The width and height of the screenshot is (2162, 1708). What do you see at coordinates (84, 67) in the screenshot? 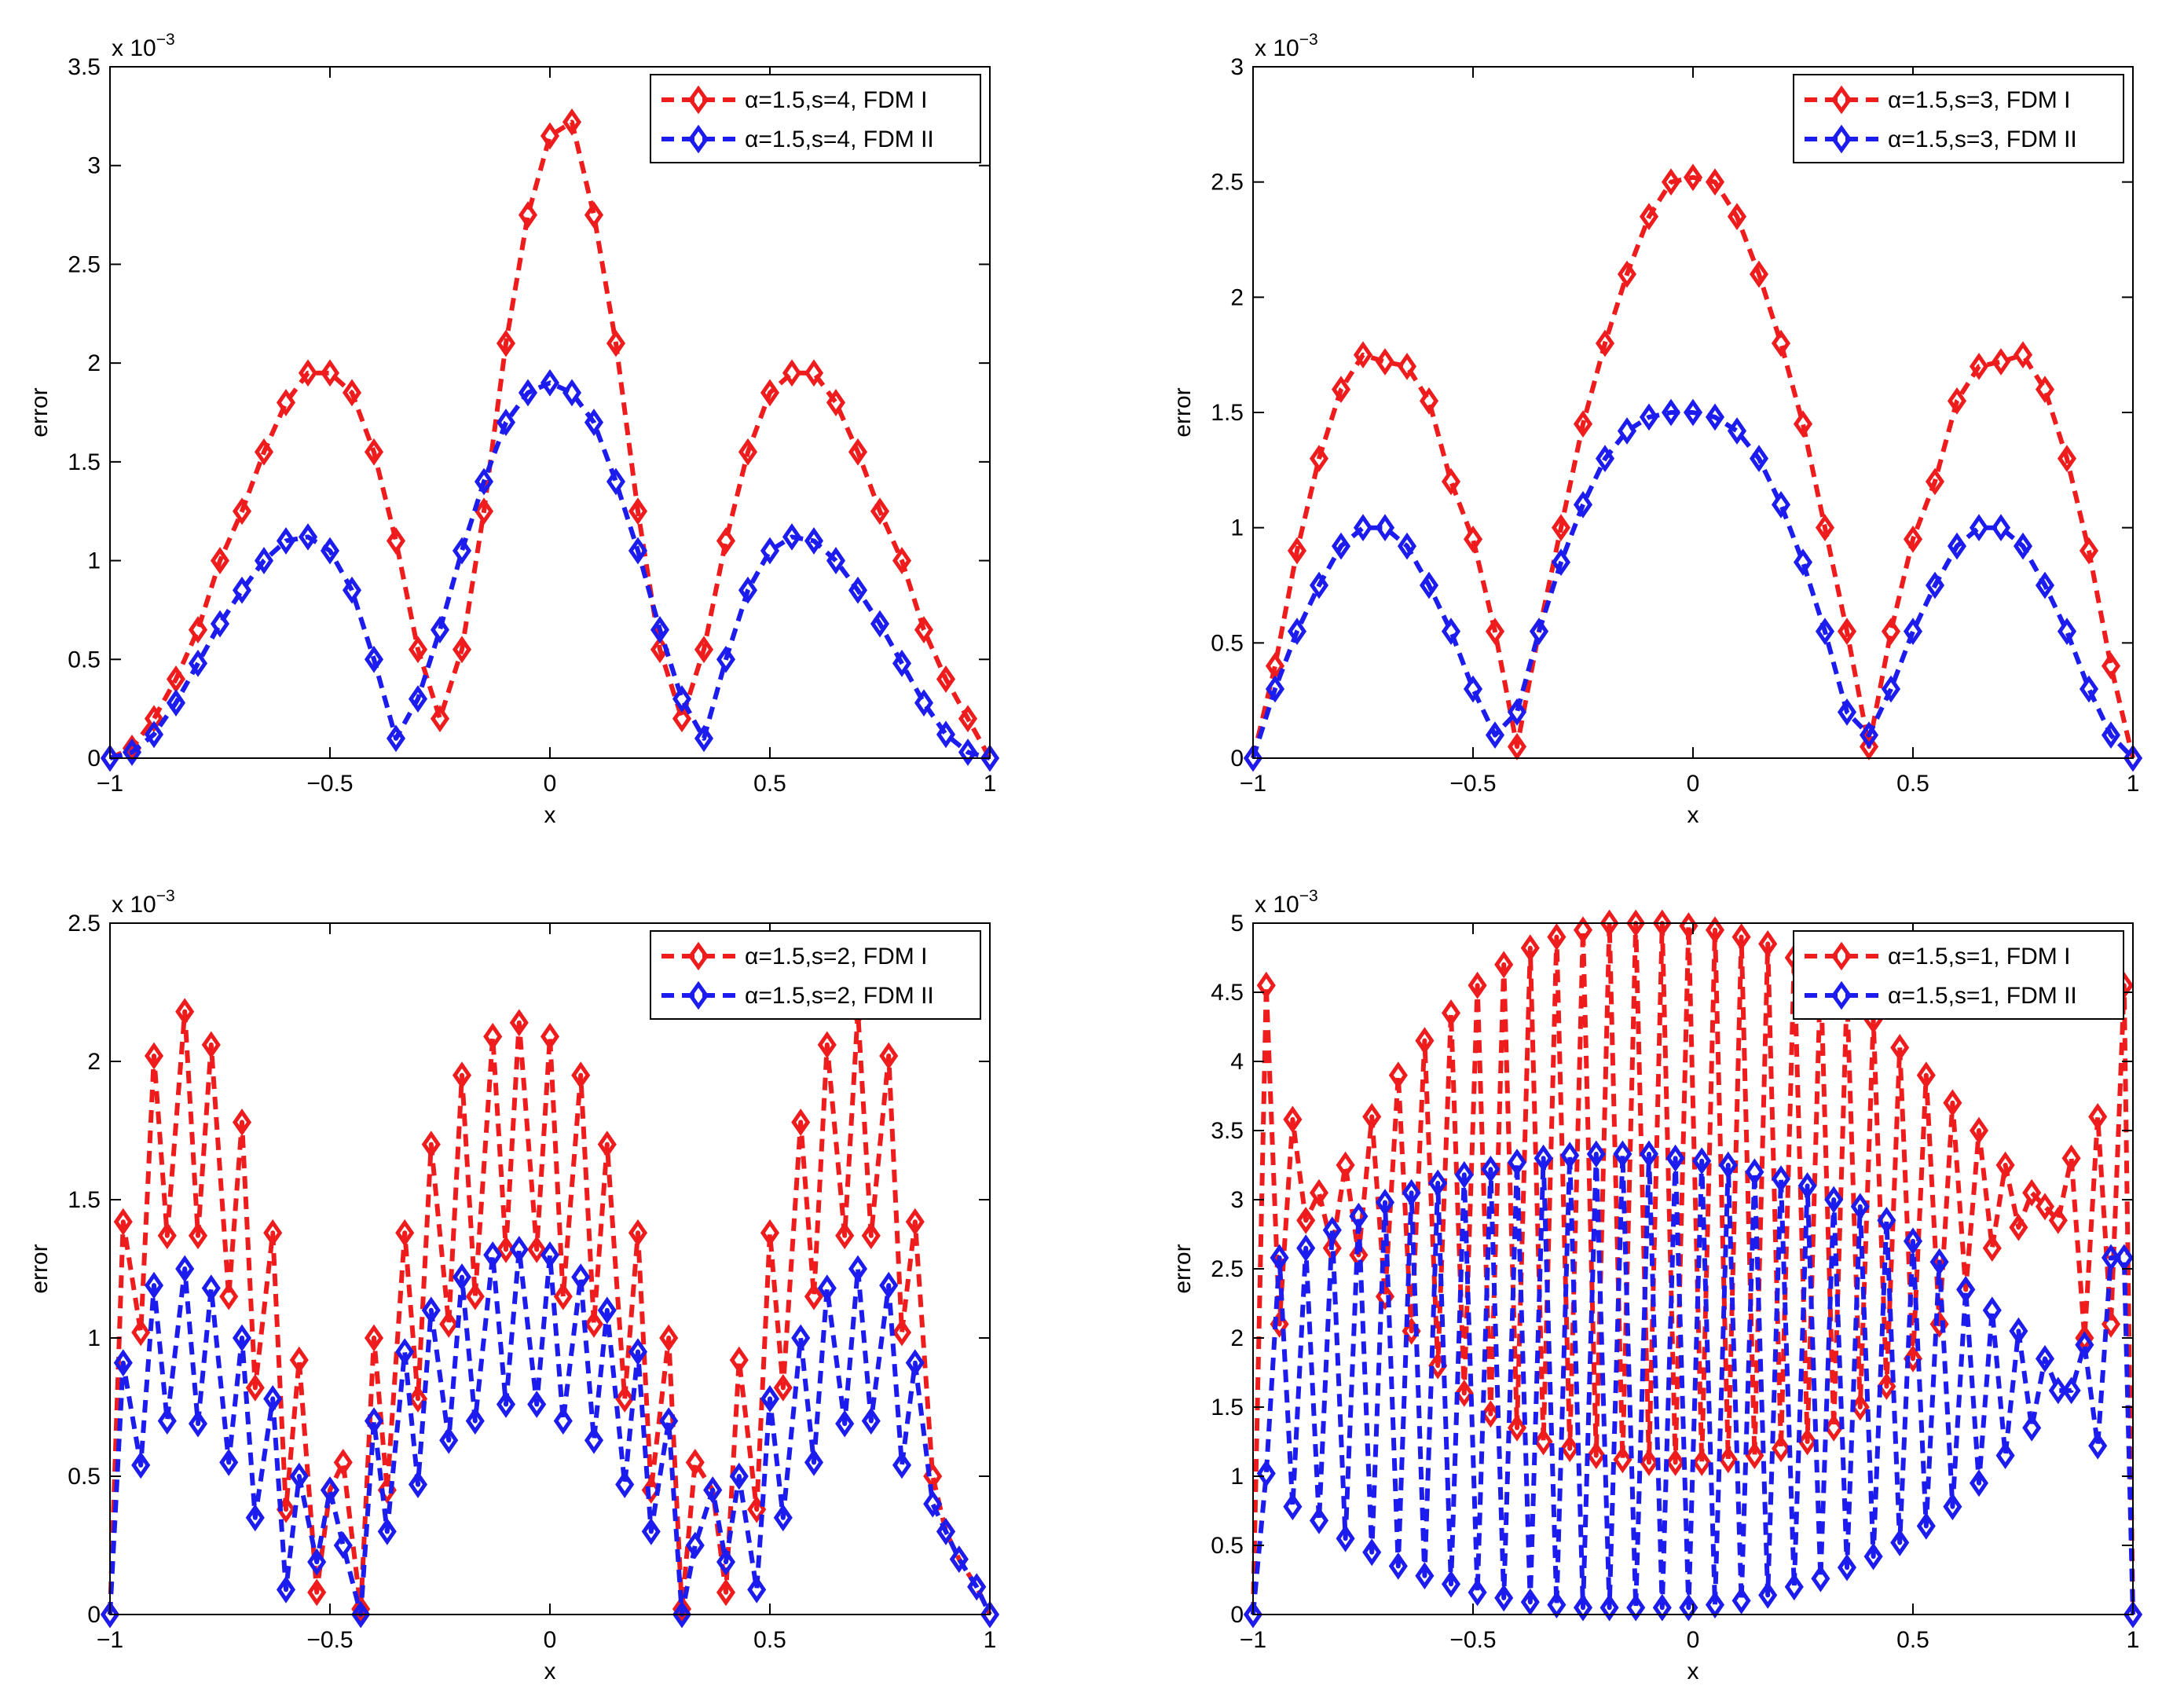
I see `y-tick-label: 3.5` at bounding box center [84, 67].